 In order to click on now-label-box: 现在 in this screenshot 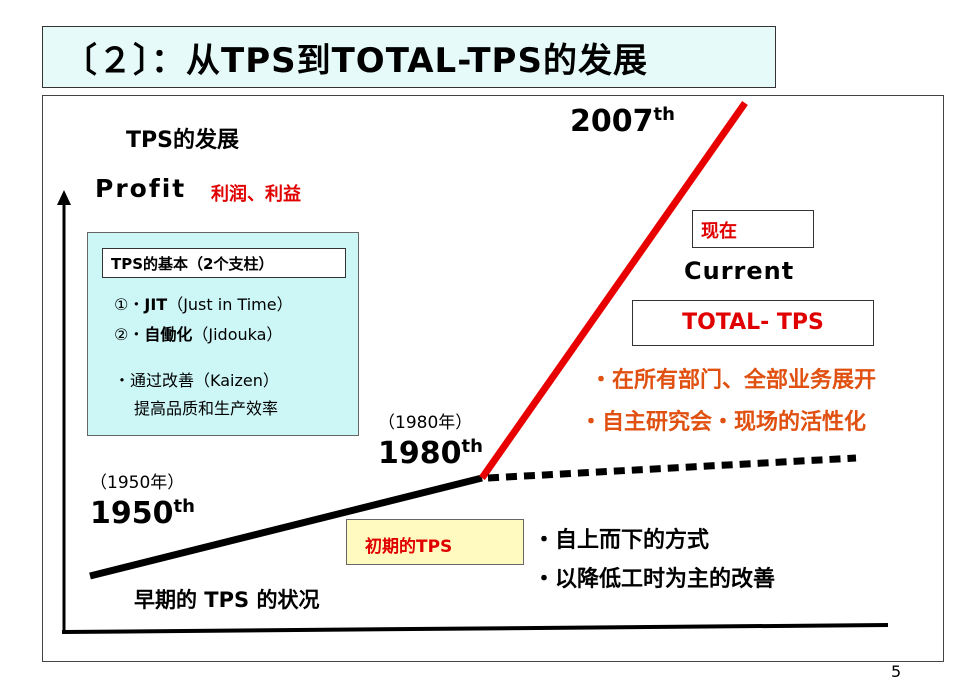, I will do `click(753, 229)`.